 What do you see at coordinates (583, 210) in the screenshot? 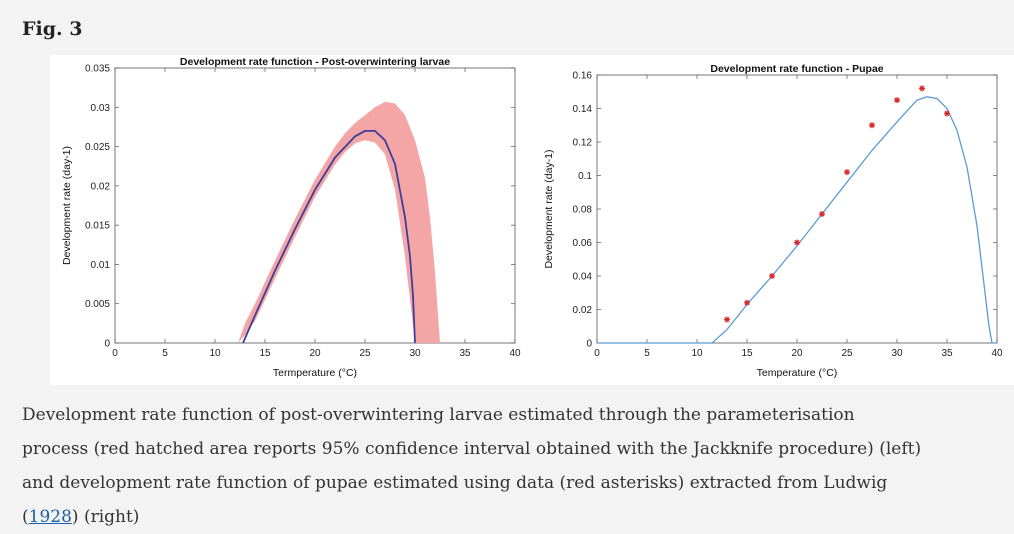
I see `y-tick-label: 0.08` at bounding box center [583, 210].